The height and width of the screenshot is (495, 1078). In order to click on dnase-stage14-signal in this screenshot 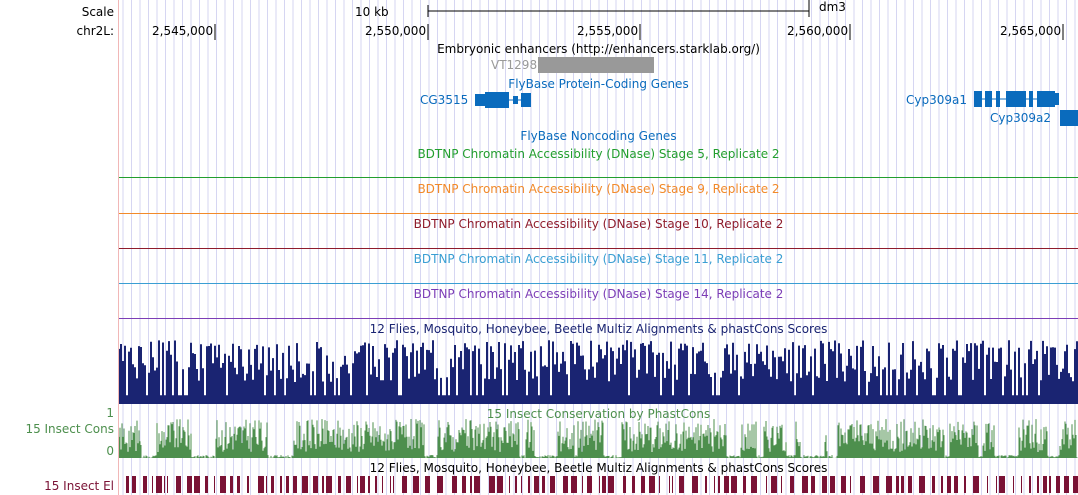, I will do `click(598, 318)`.